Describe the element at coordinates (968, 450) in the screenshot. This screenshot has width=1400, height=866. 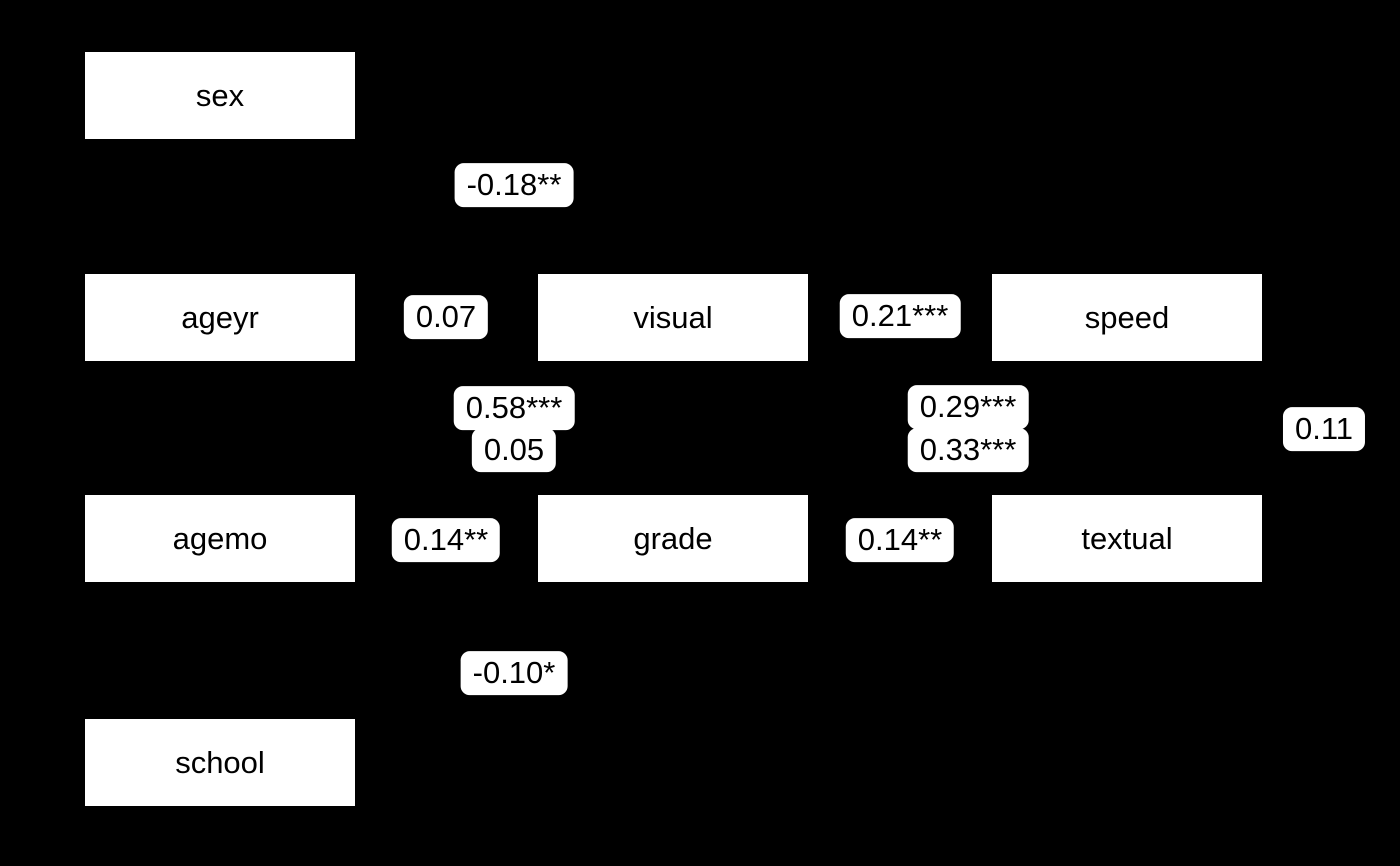
I see `edge-label-right-diagonal-lower: 0.33***` at that location.